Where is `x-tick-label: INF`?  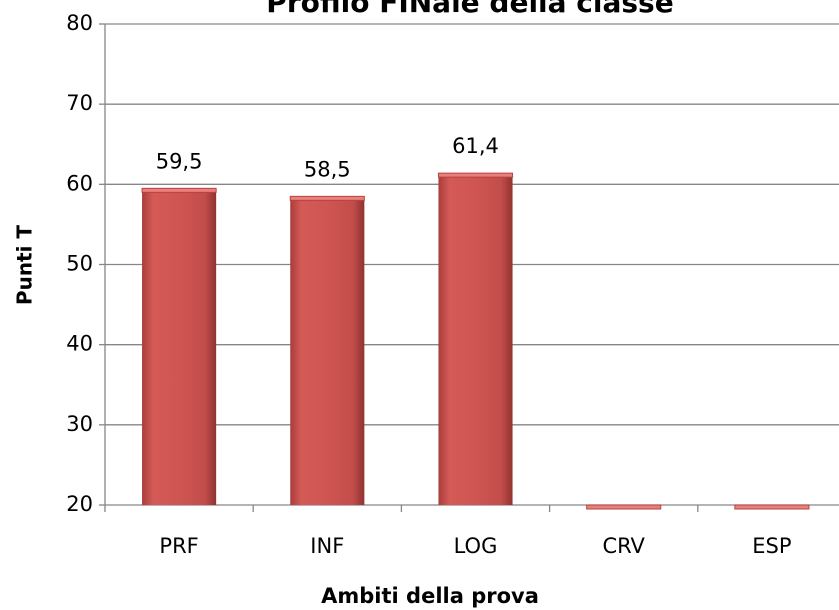 x-tick-label: INF is located at coordinates (327, 546).